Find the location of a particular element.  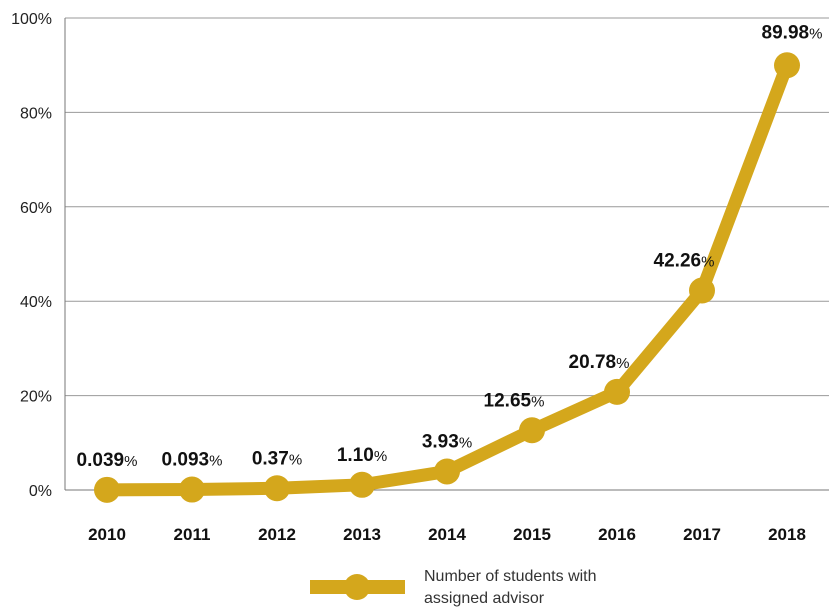

data-label: 12.65% is located at coordinates (514, 400).